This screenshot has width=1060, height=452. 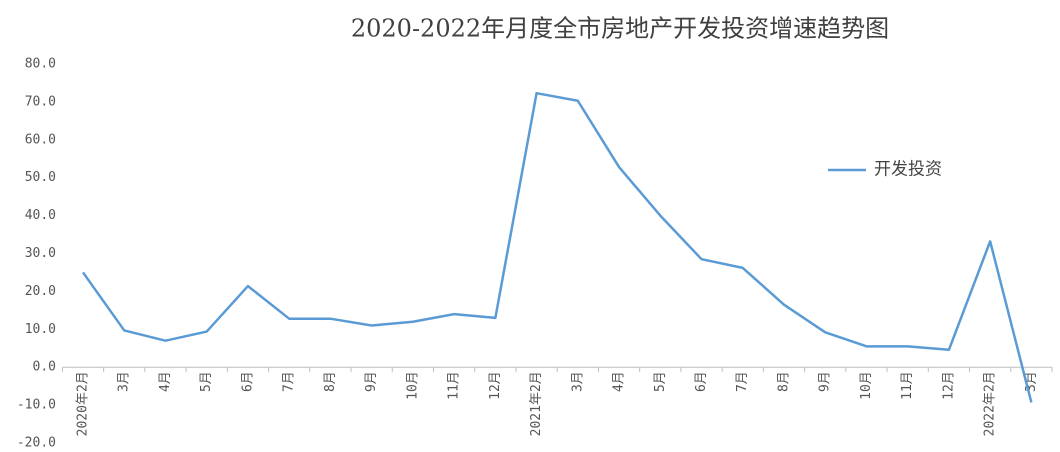 What do you see at coordinates (40, 64) in the screenshot?
I see `y-tick-label: 80.0` at bounding box center [40, 64].